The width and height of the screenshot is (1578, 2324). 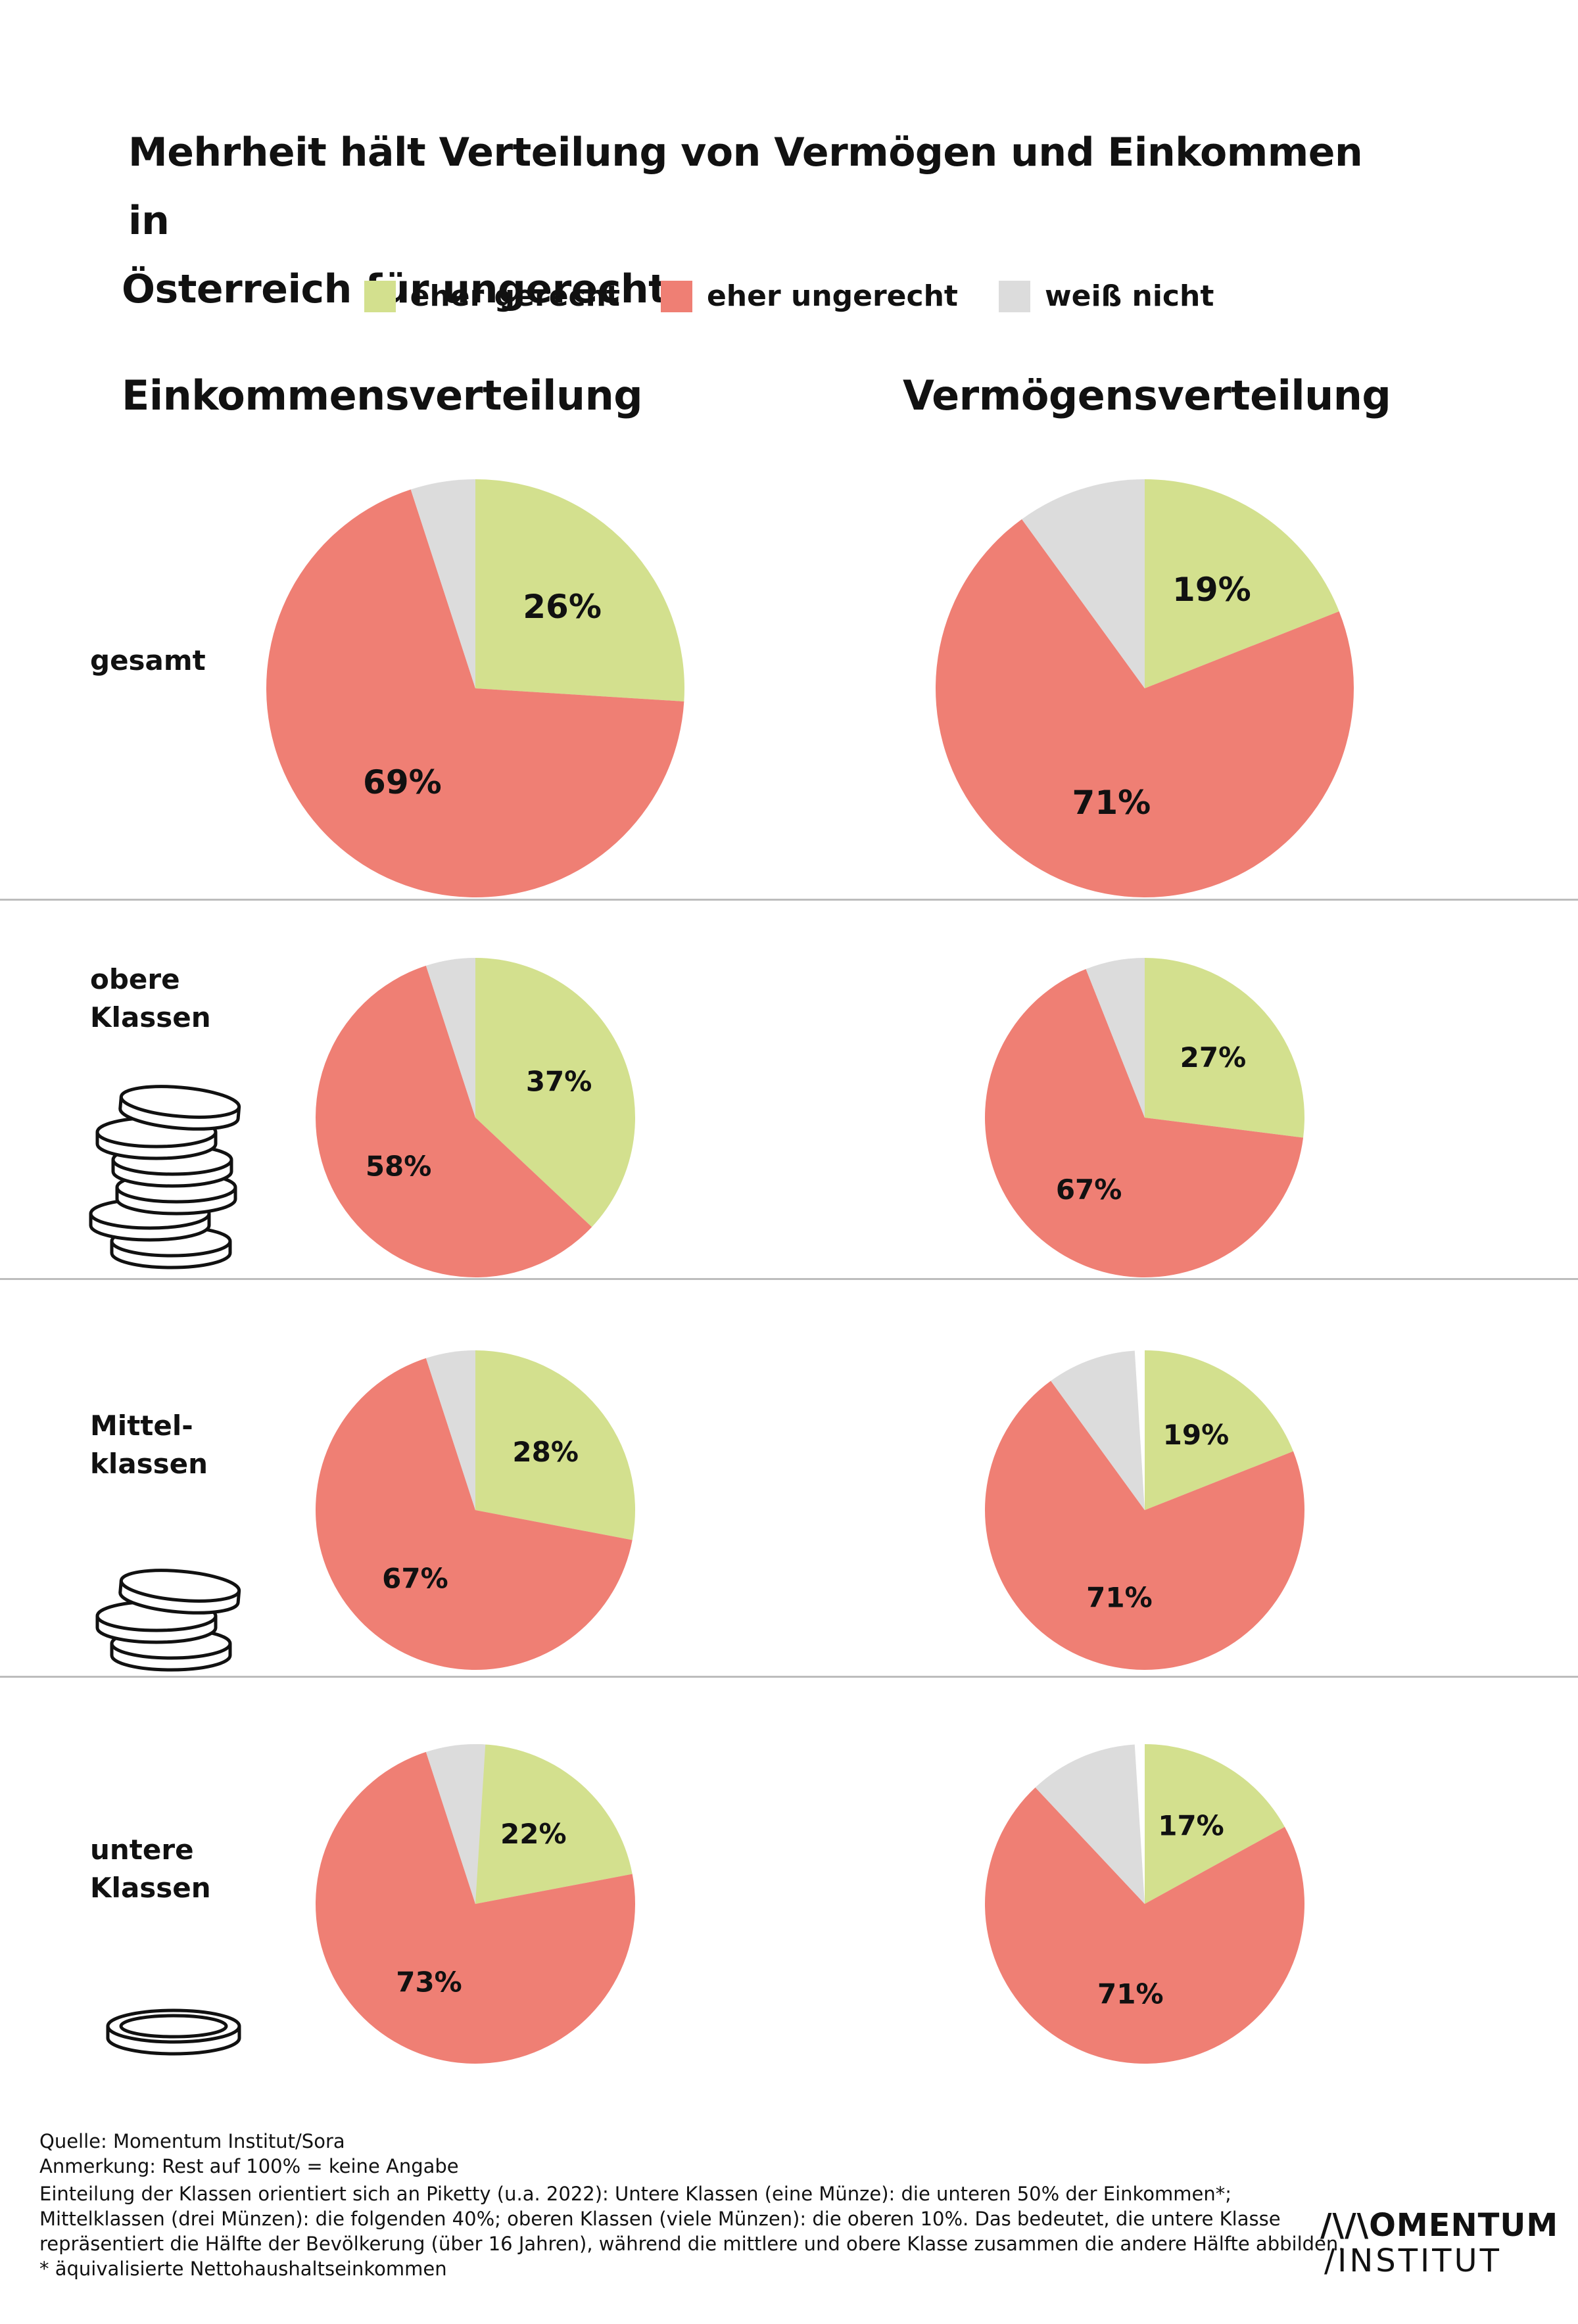 I want to click on logo-line-bottom: /INSTITUT, so click(x=1413, y=2260).